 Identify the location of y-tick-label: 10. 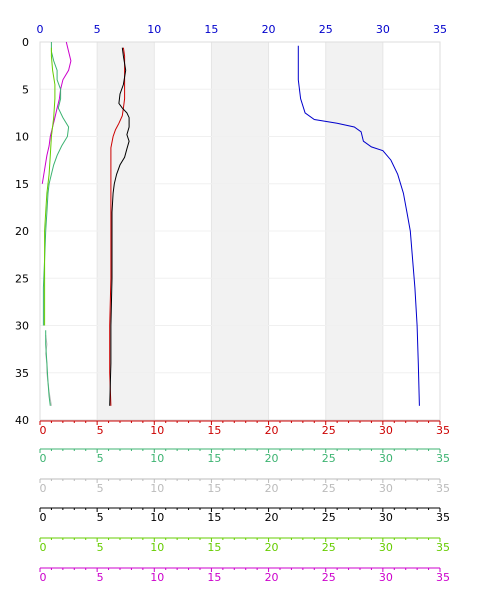
(22, 137).